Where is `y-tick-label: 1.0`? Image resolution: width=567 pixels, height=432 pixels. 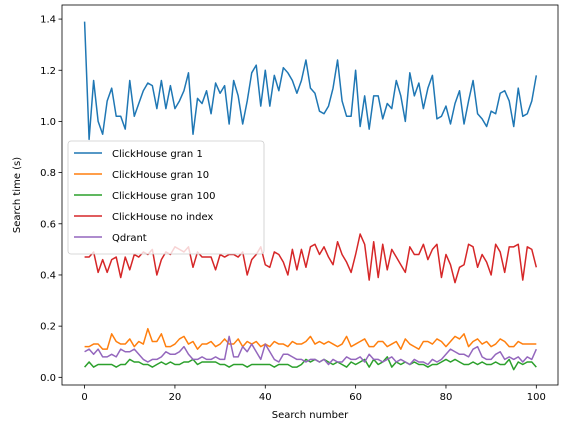
y-tick-label: 1.0 is located at coordinates (48, 122).